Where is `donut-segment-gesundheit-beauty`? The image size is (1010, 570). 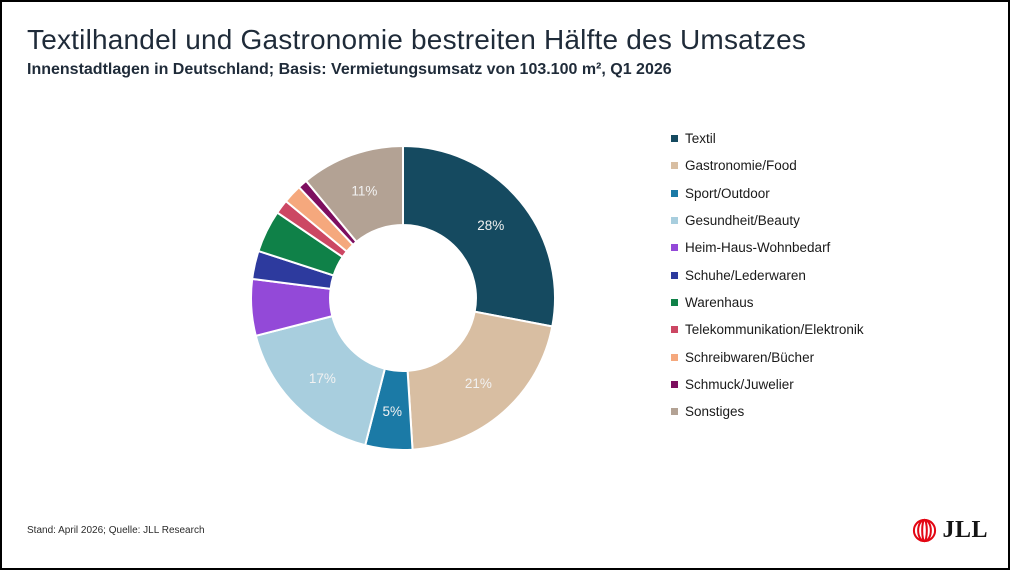 donut-segment-gesundheit-beauty is located at coordinates (320, 380).